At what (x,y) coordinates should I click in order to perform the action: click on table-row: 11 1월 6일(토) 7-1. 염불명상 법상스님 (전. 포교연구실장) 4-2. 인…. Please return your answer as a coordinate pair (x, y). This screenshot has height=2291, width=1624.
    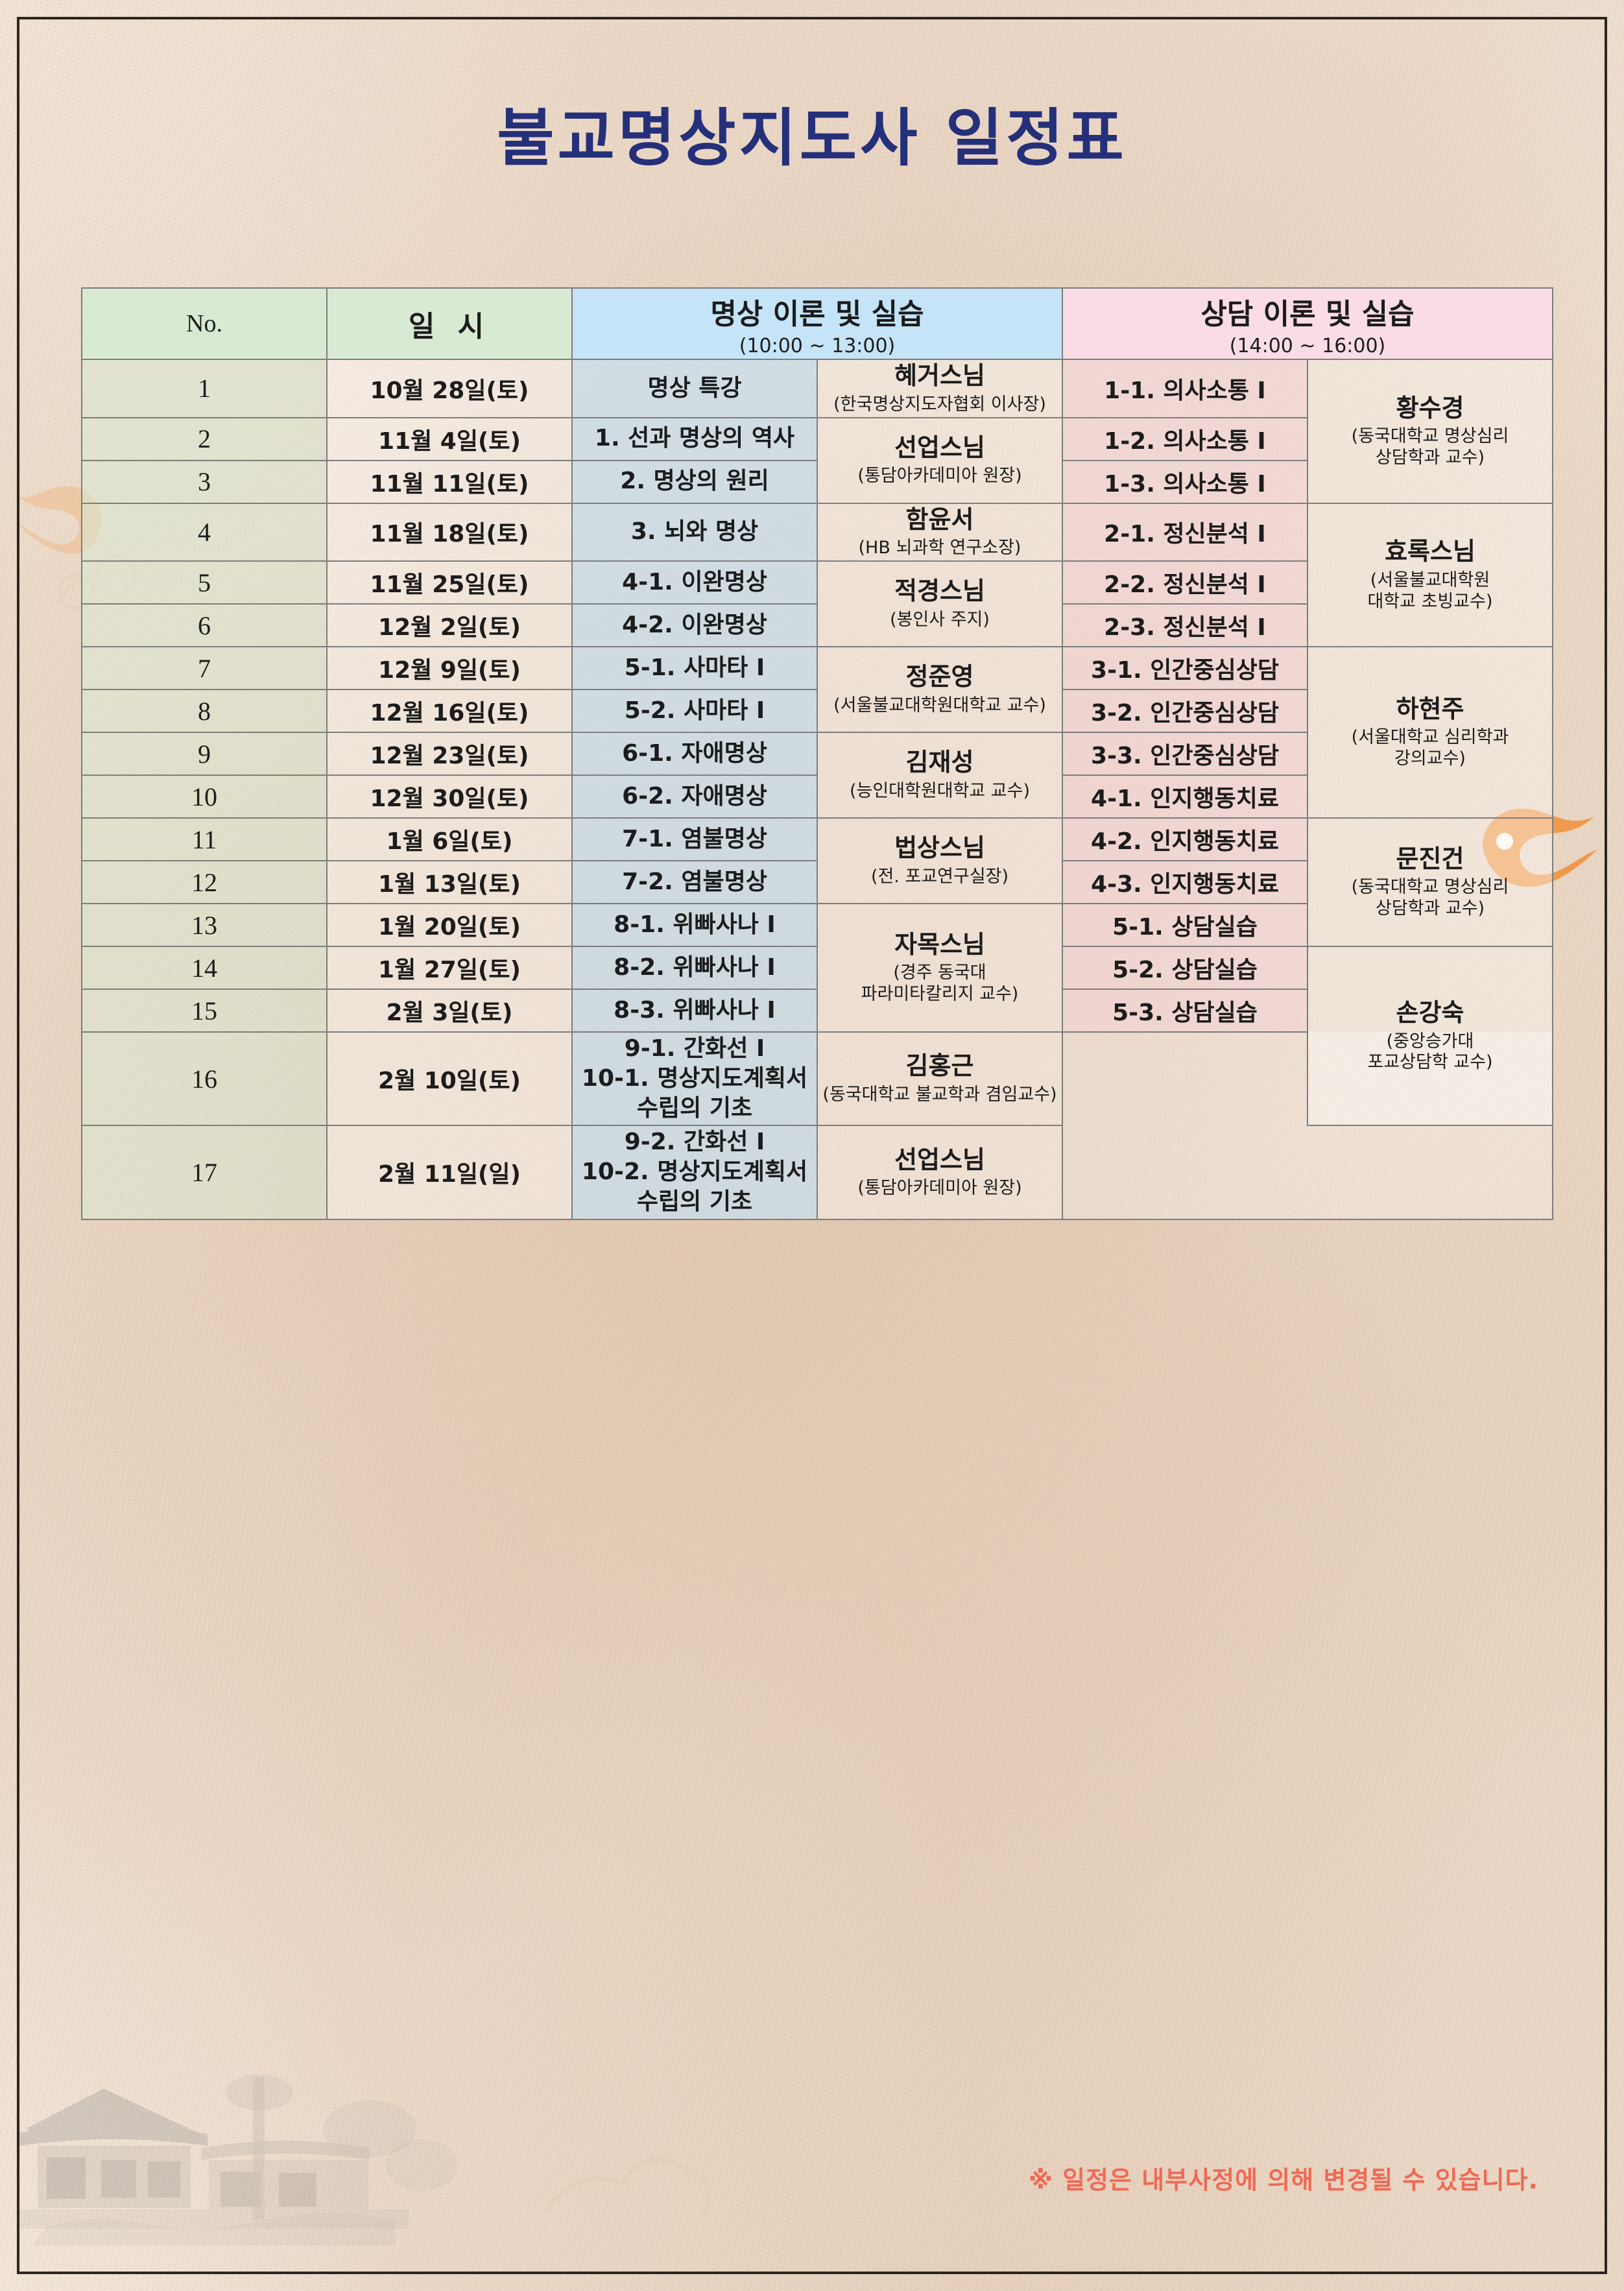
    Looking at the image, I should click on (817, 882).